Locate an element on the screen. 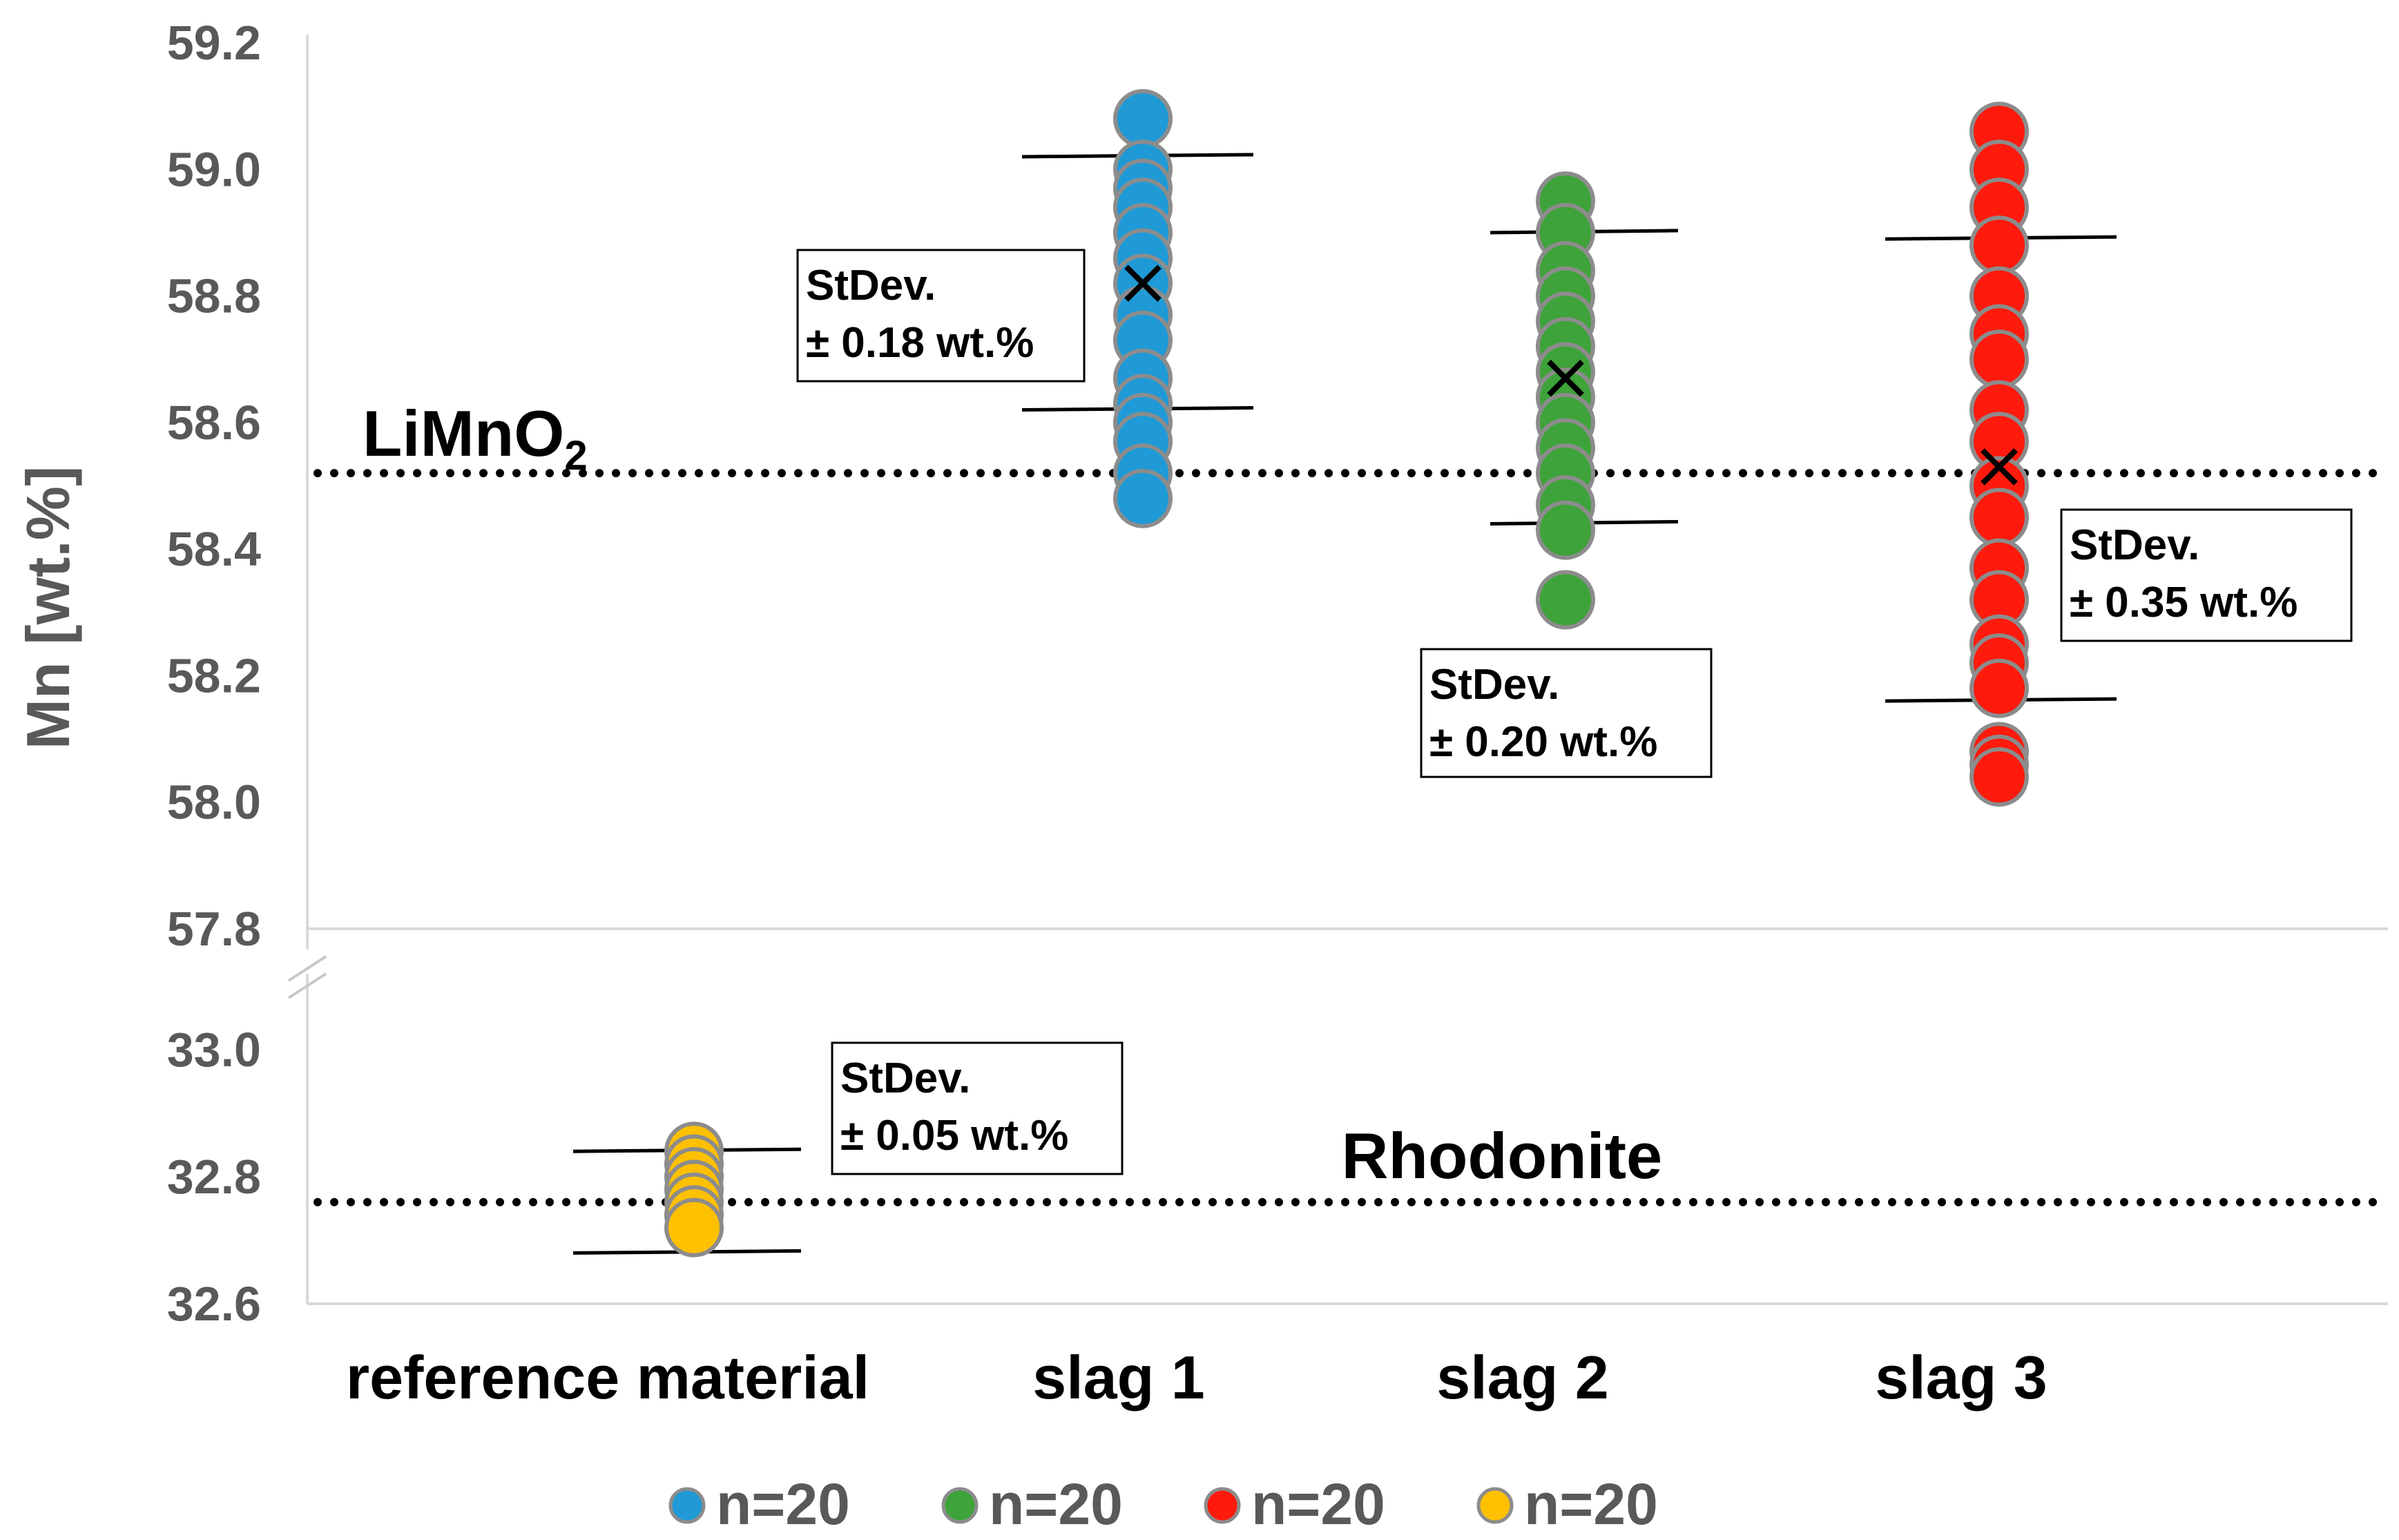 This screenshot has width=2399, height=1540. legend: n=20 n=20 n=20 n=20 is located at coordinates (1163, 1504).